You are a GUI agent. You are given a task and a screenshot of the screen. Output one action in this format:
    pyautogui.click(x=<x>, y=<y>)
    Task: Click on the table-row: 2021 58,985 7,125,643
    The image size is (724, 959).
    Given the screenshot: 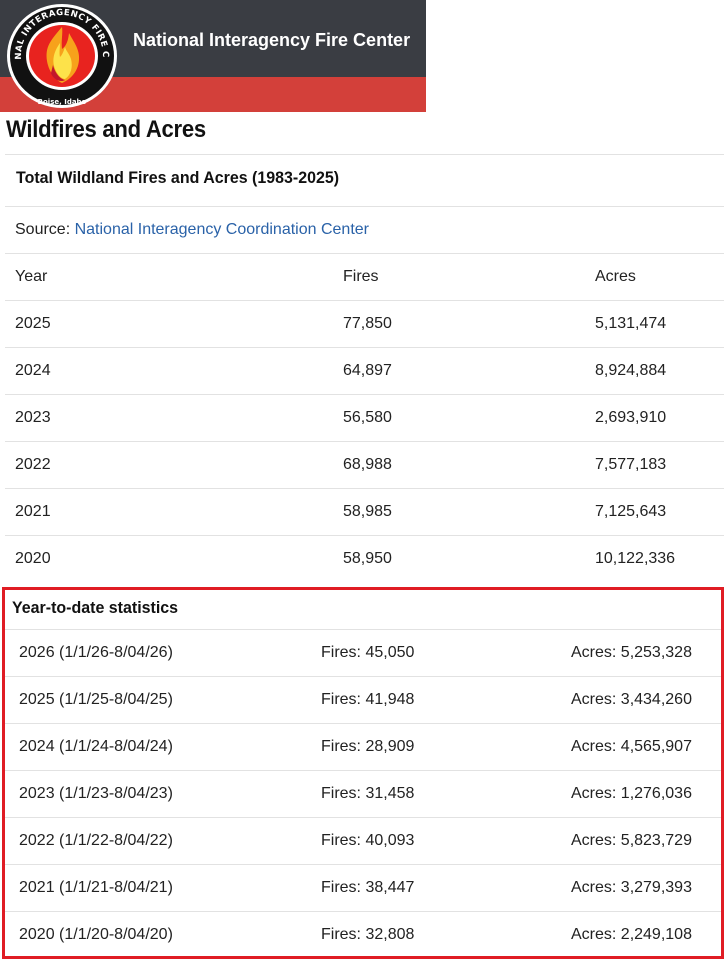 What is the action you would take?
    pyautogui.click(x=364, y=511)
    